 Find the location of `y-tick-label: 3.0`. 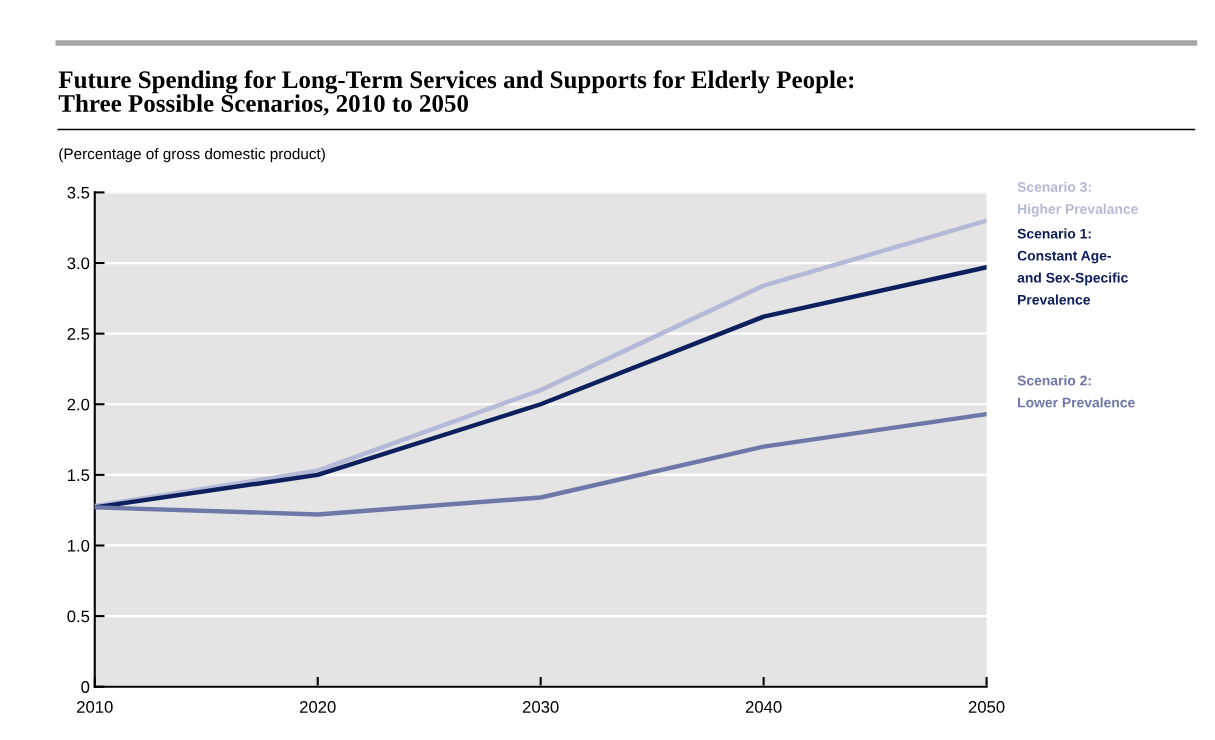

y-tick-label: 3.0 is located at coordinates (78, 263).